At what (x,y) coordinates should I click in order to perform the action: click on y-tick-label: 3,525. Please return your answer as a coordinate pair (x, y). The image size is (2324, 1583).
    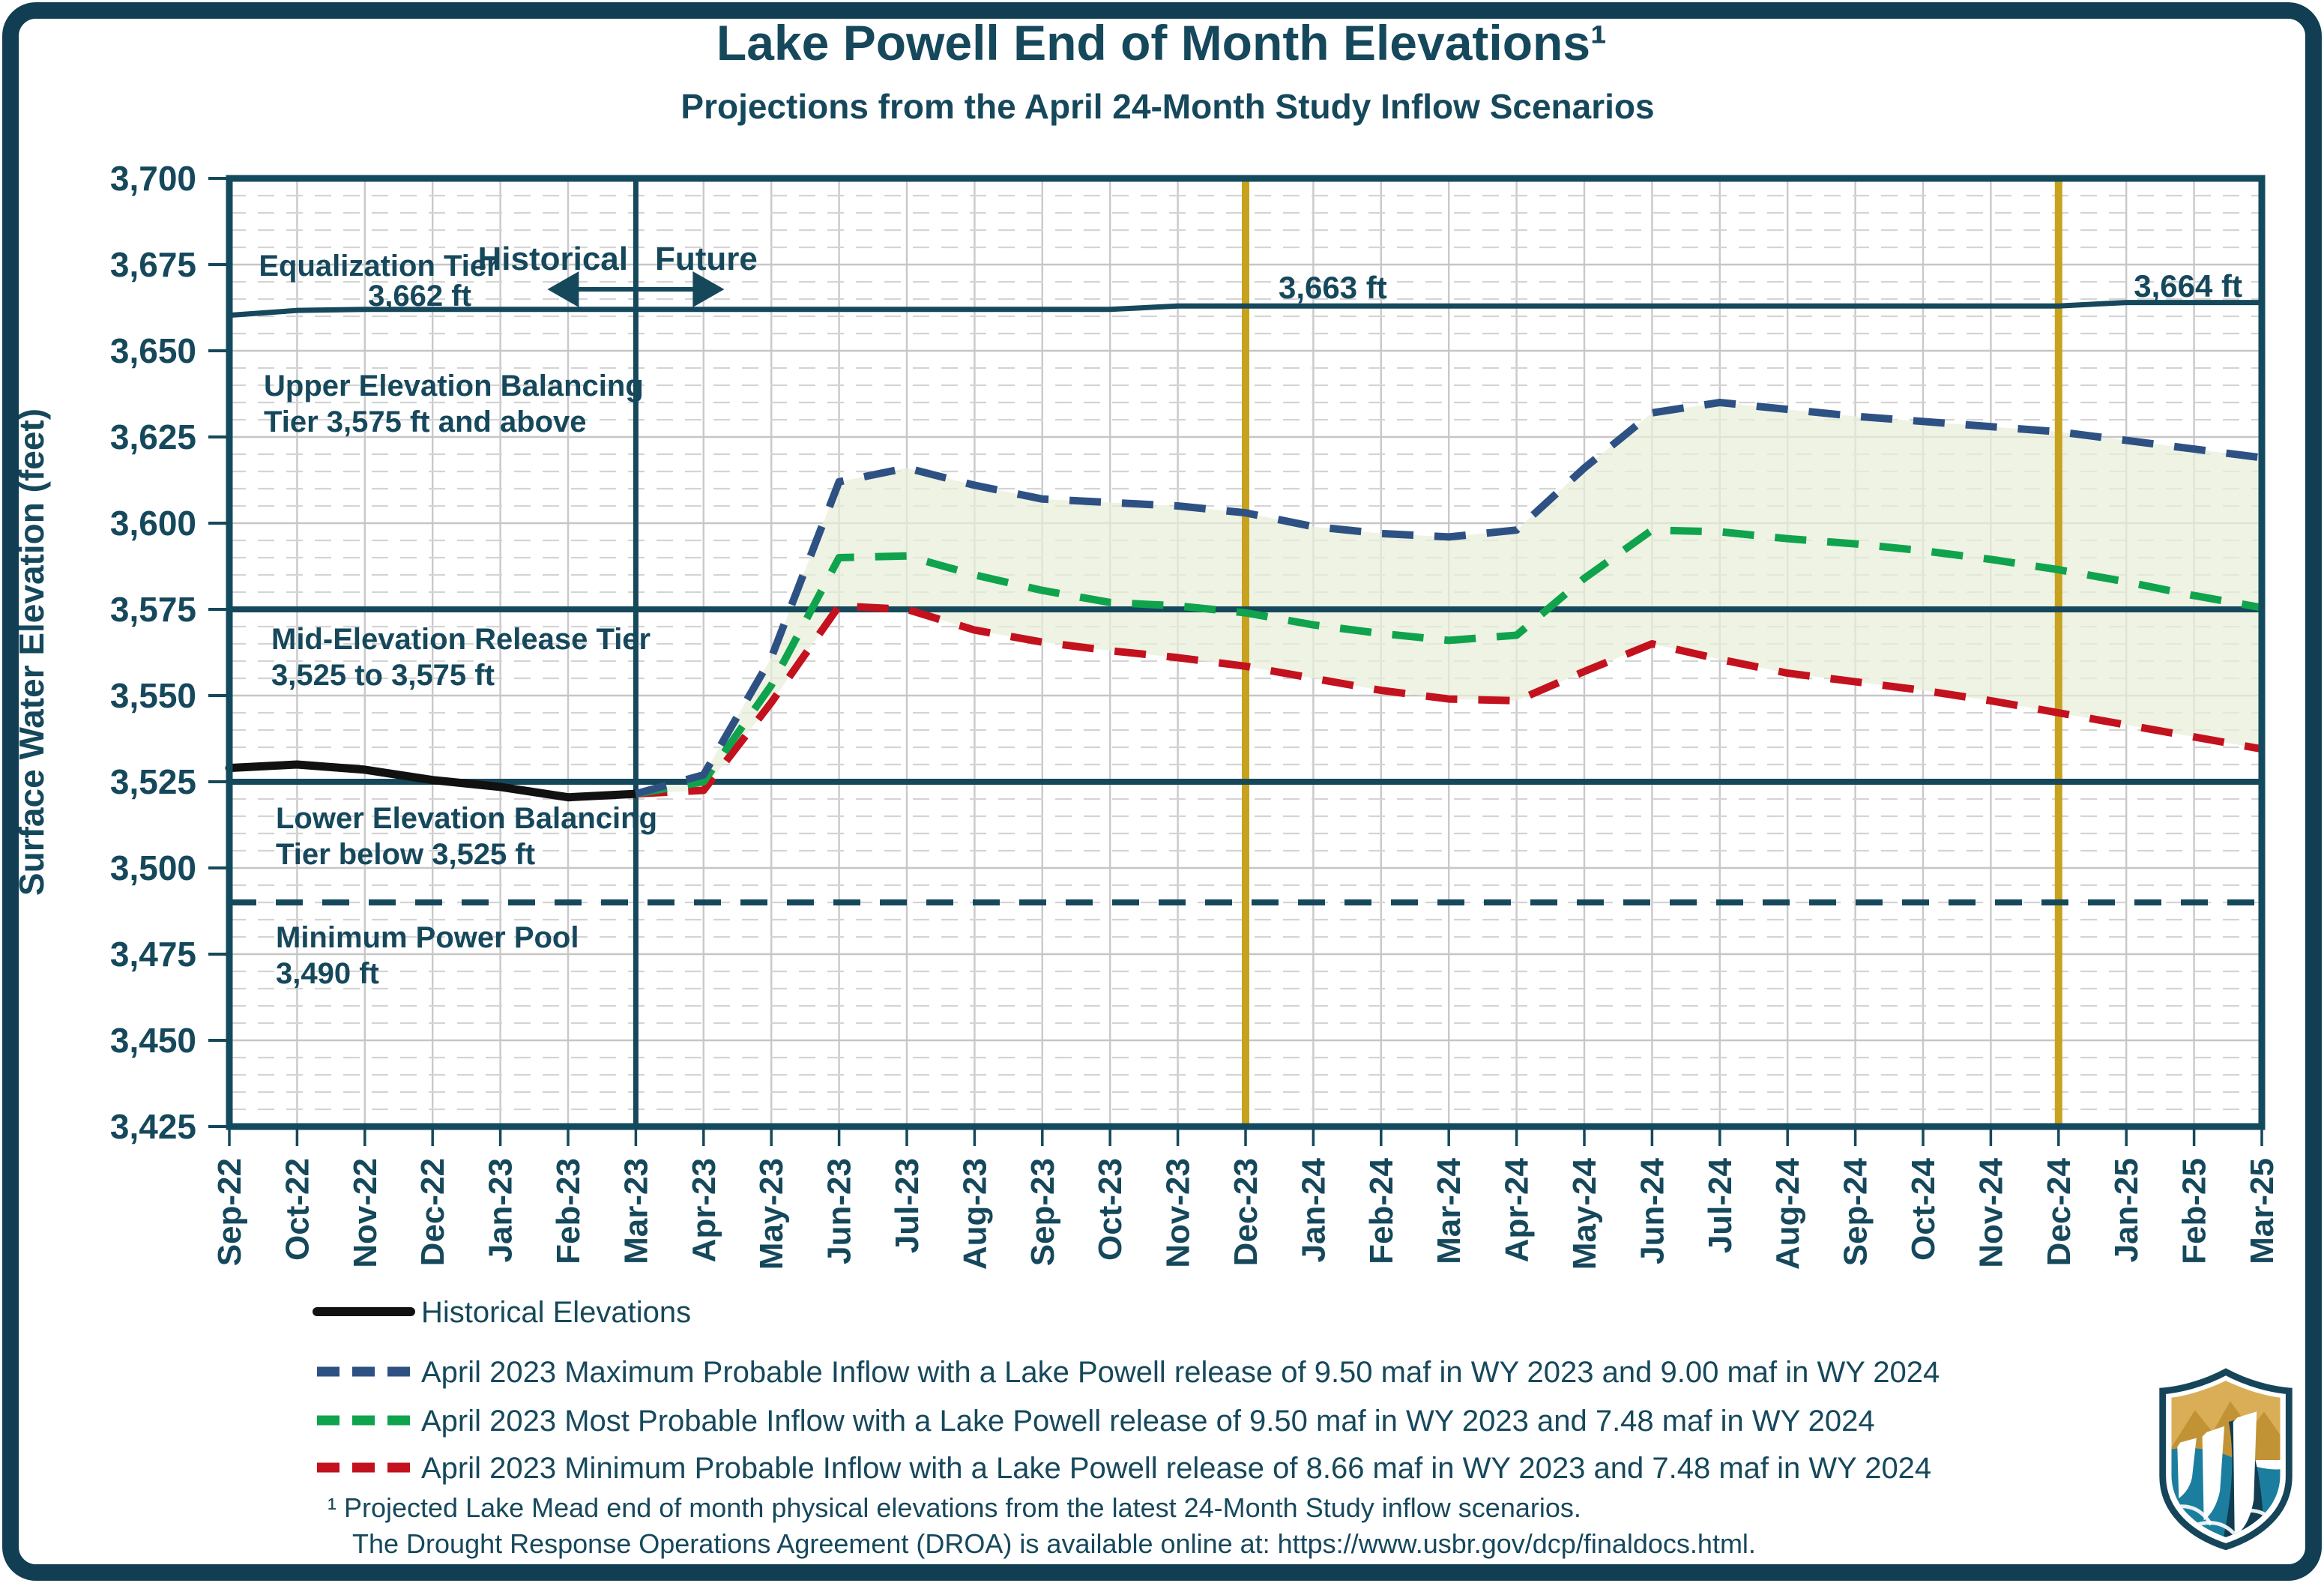
    Looking at the image, I should click on (153, 781).